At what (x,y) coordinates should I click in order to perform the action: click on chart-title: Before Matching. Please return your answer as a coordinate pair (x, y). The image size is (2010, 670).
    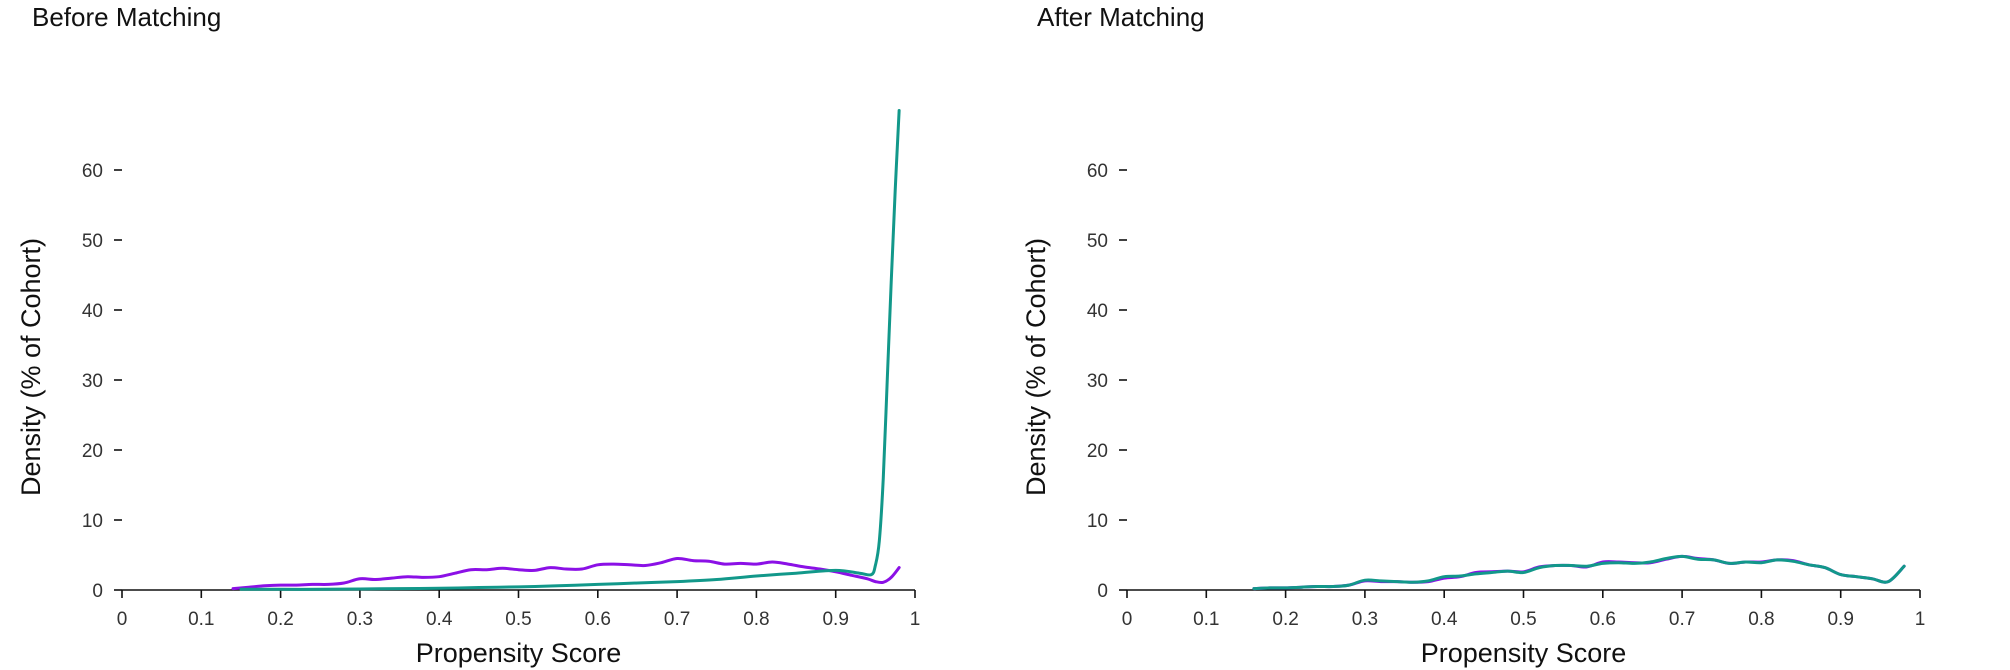
    Looking at the image, I should click on (127, 17).